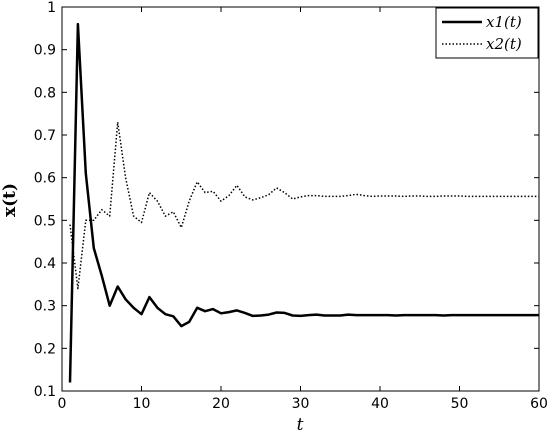  Describe the element at coordinates (142, 404) in the screenshot. I see `x-tick-label: 10` at that location.